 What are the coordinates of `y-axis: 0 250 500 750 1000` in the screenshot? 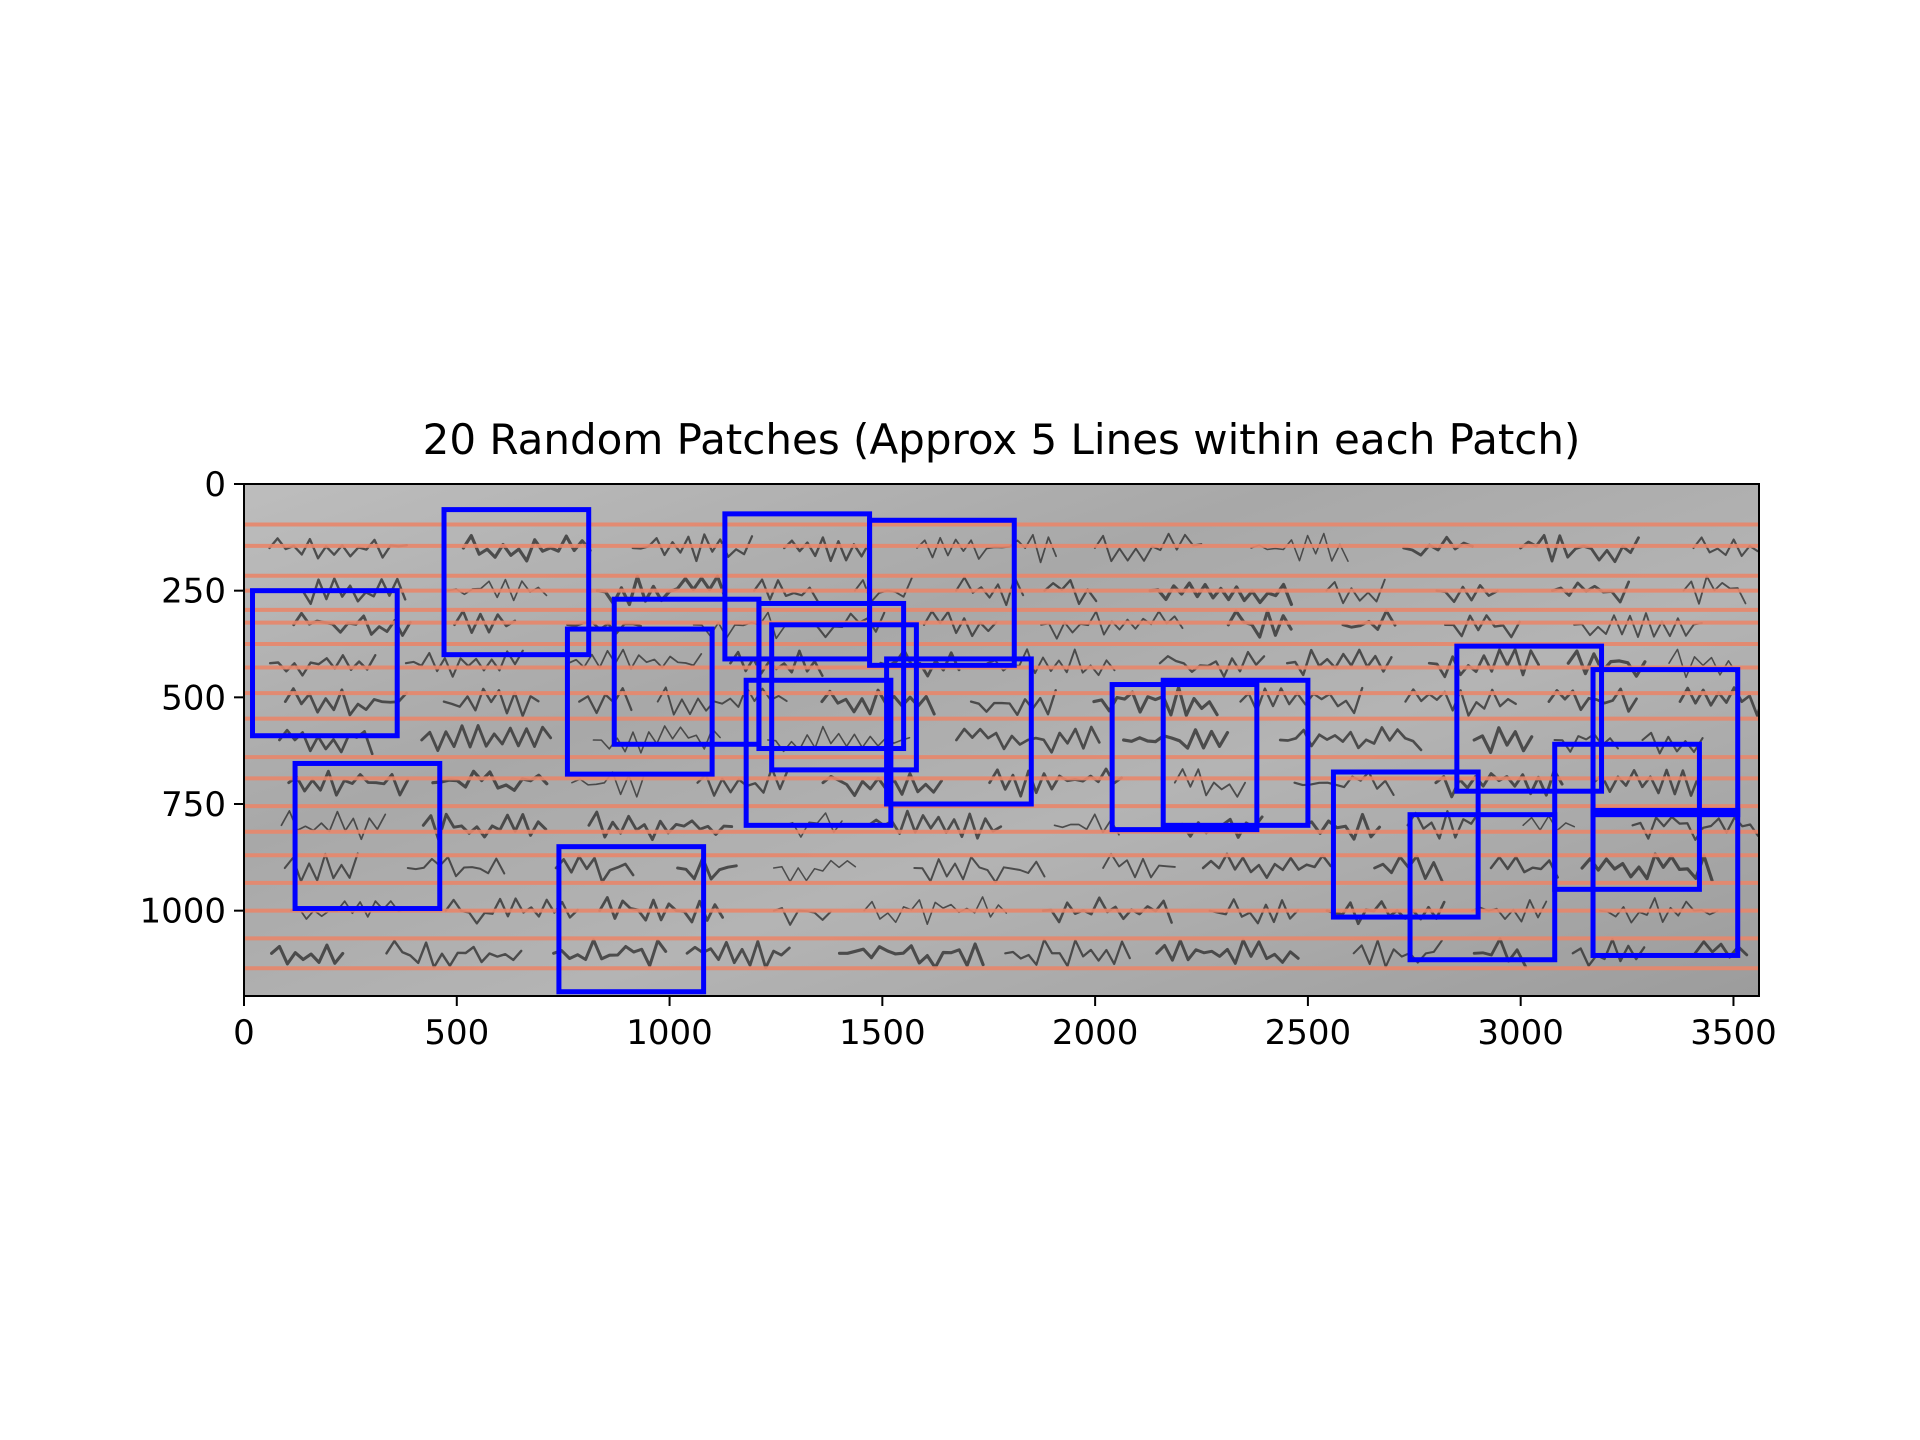 It's located at (191, 698).